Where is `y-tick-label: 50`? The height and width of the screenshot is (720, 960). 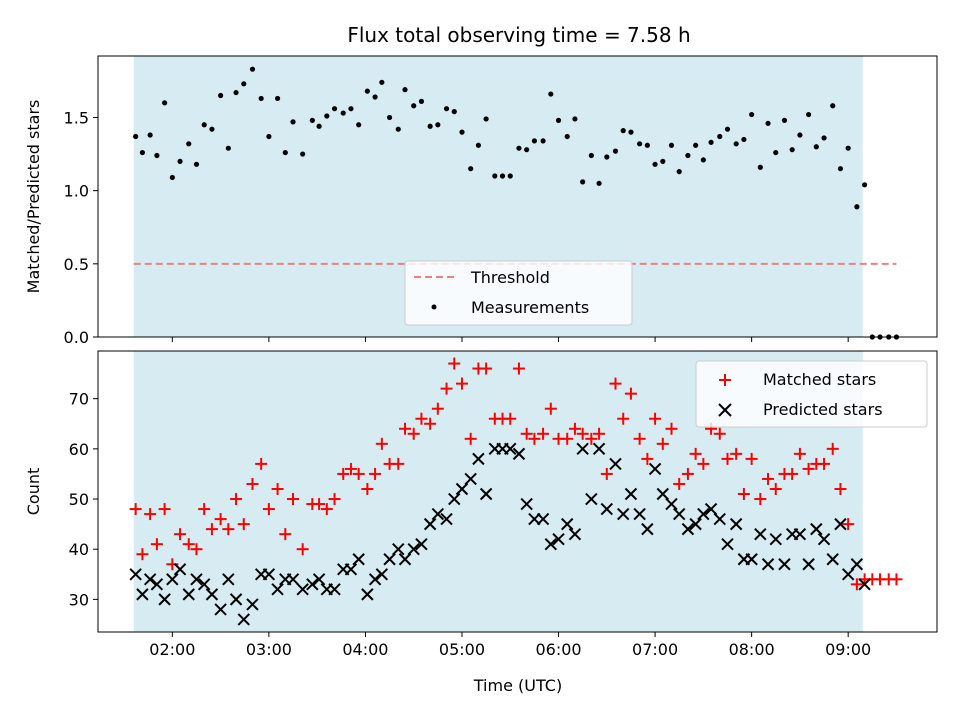 y-tick-label: 50 is located at coordinates (79, 499).